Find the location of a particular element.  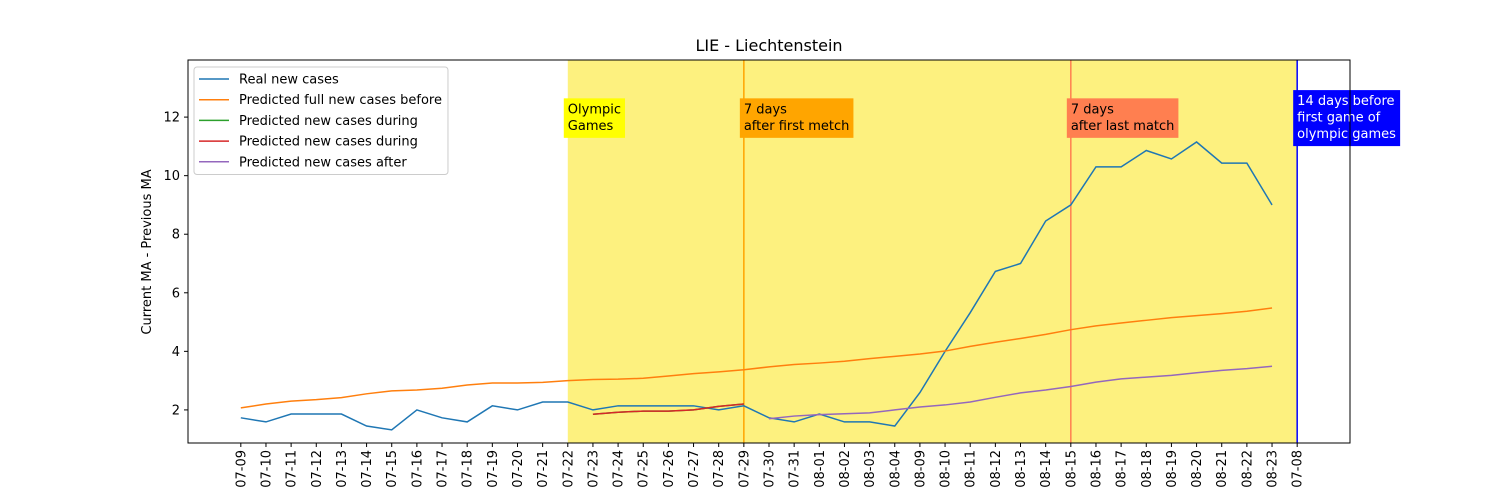

y-tick-label: 6 is located at coordinates (176, 293).